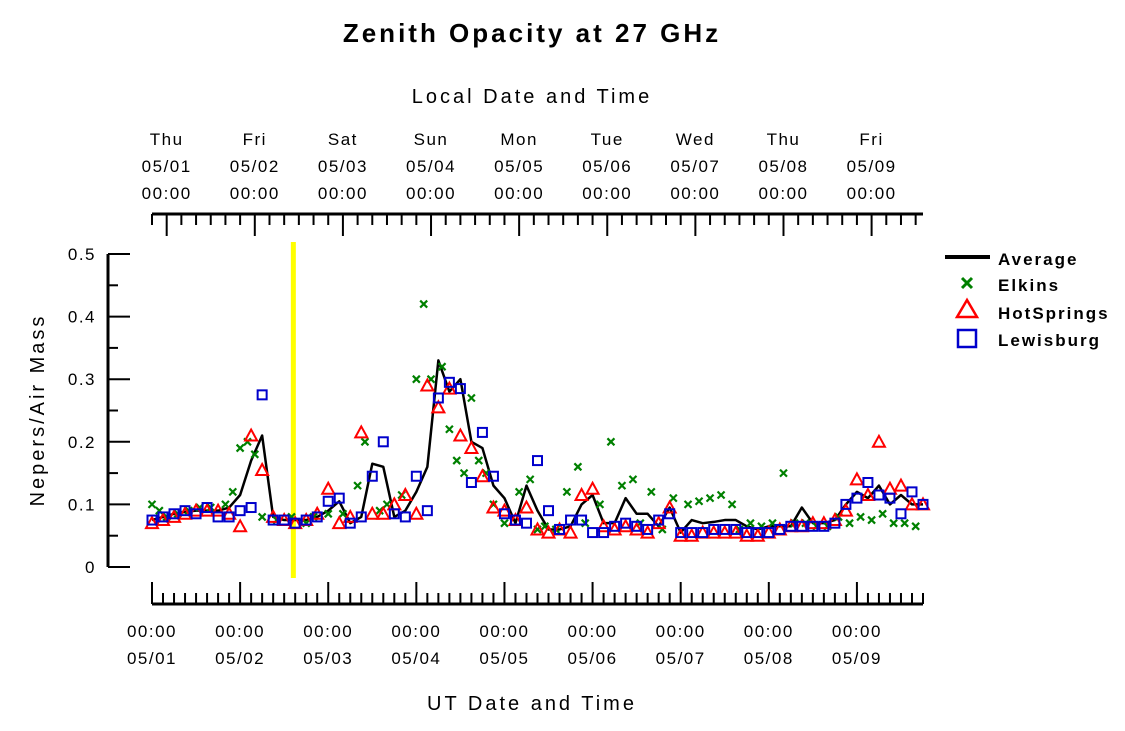  What do you see at coordinates (82, 254) in the screenshot?
I see `y-tick-label: 0.5` at bounding box center [82, 254].